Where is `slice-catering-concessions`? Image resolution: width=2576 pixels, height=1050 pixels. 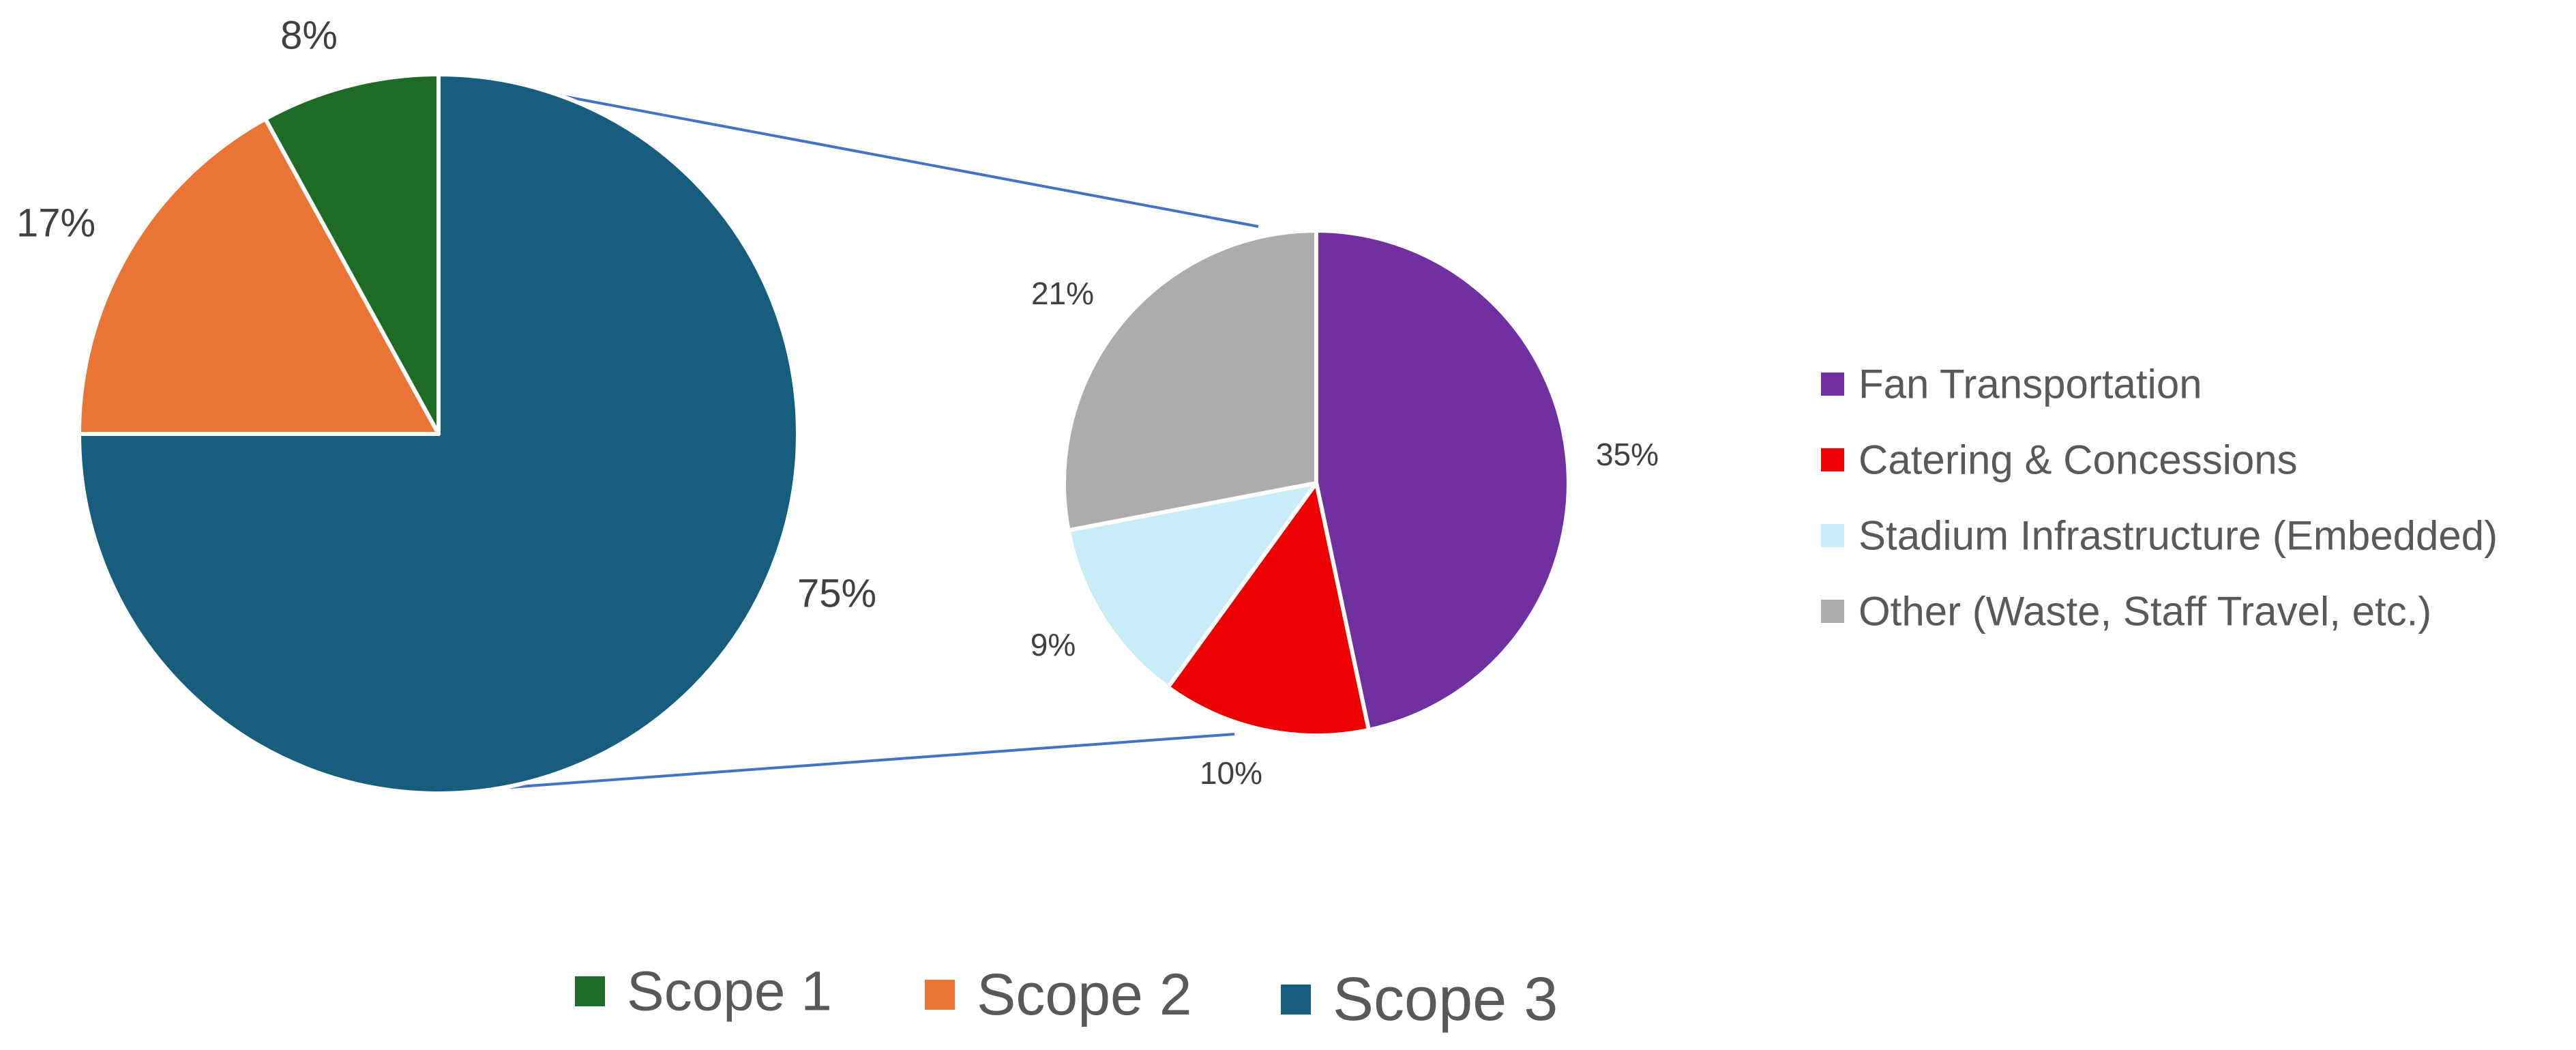
slice-catering-concessions is located at coordinates (1268, 609).